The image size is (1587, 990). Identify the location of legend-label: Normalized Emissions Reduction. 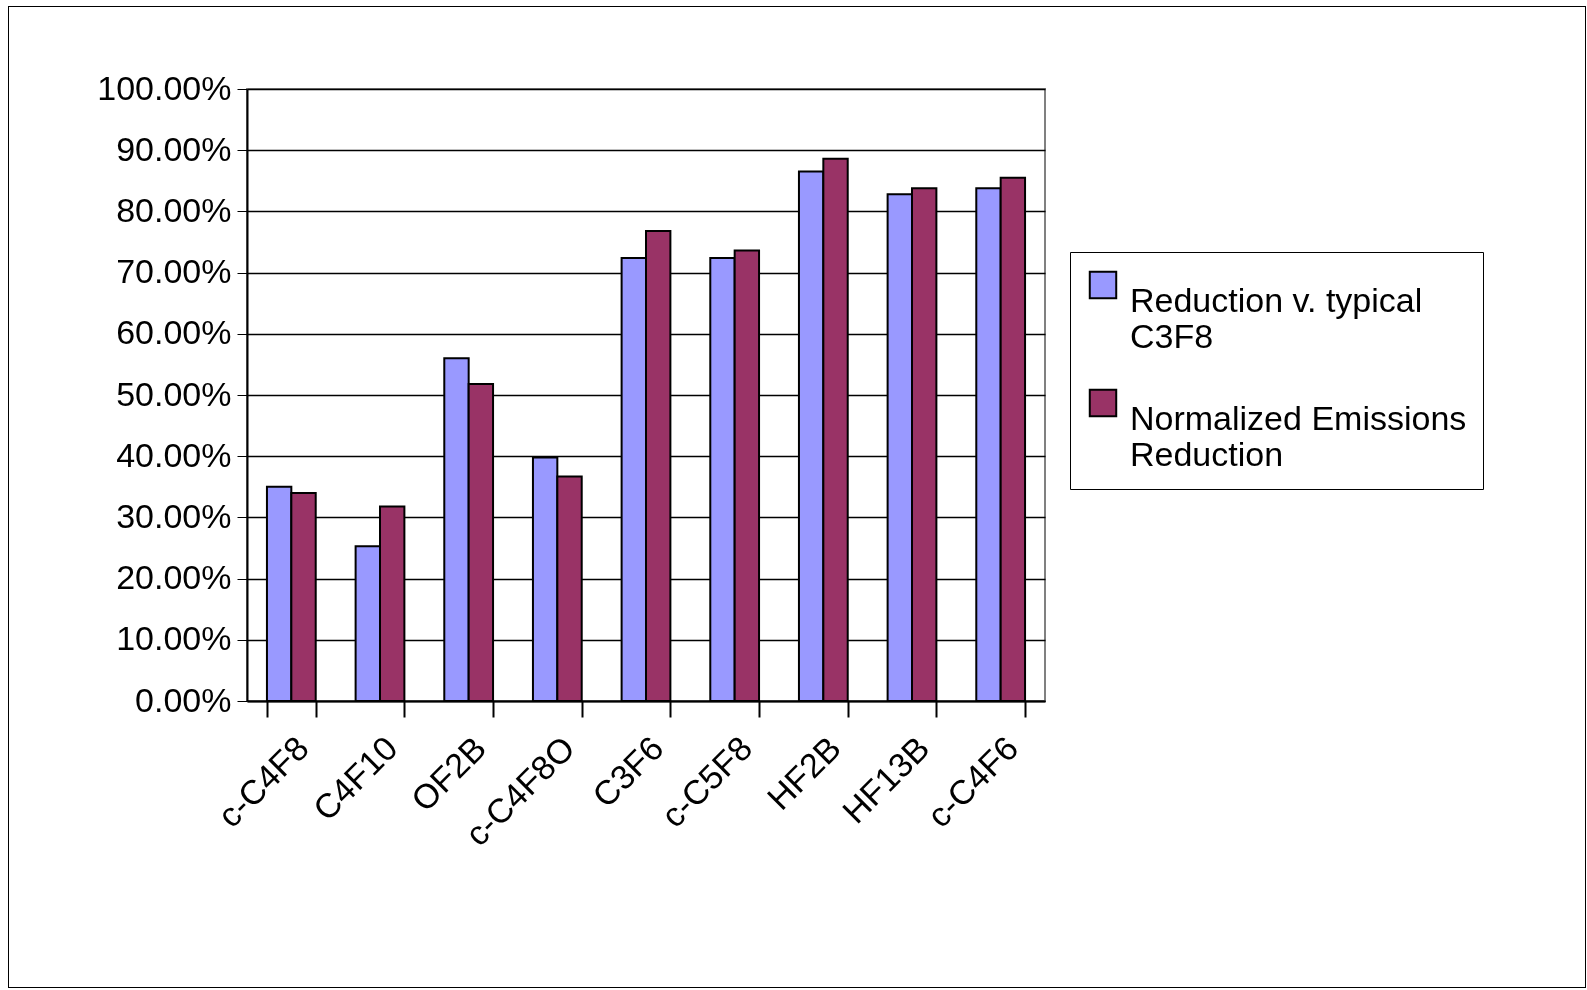
(1298, 436).